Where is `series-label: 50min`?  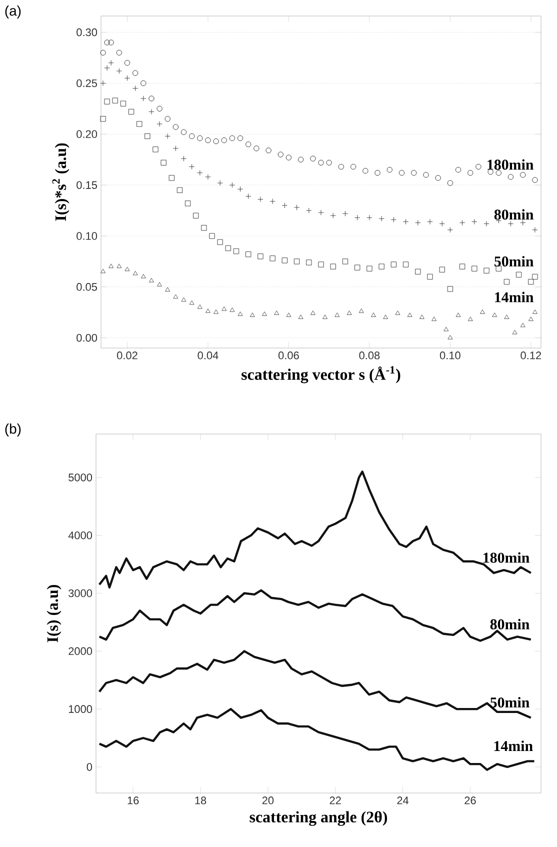
series-label: 50min is located at coordinates (514, 261).